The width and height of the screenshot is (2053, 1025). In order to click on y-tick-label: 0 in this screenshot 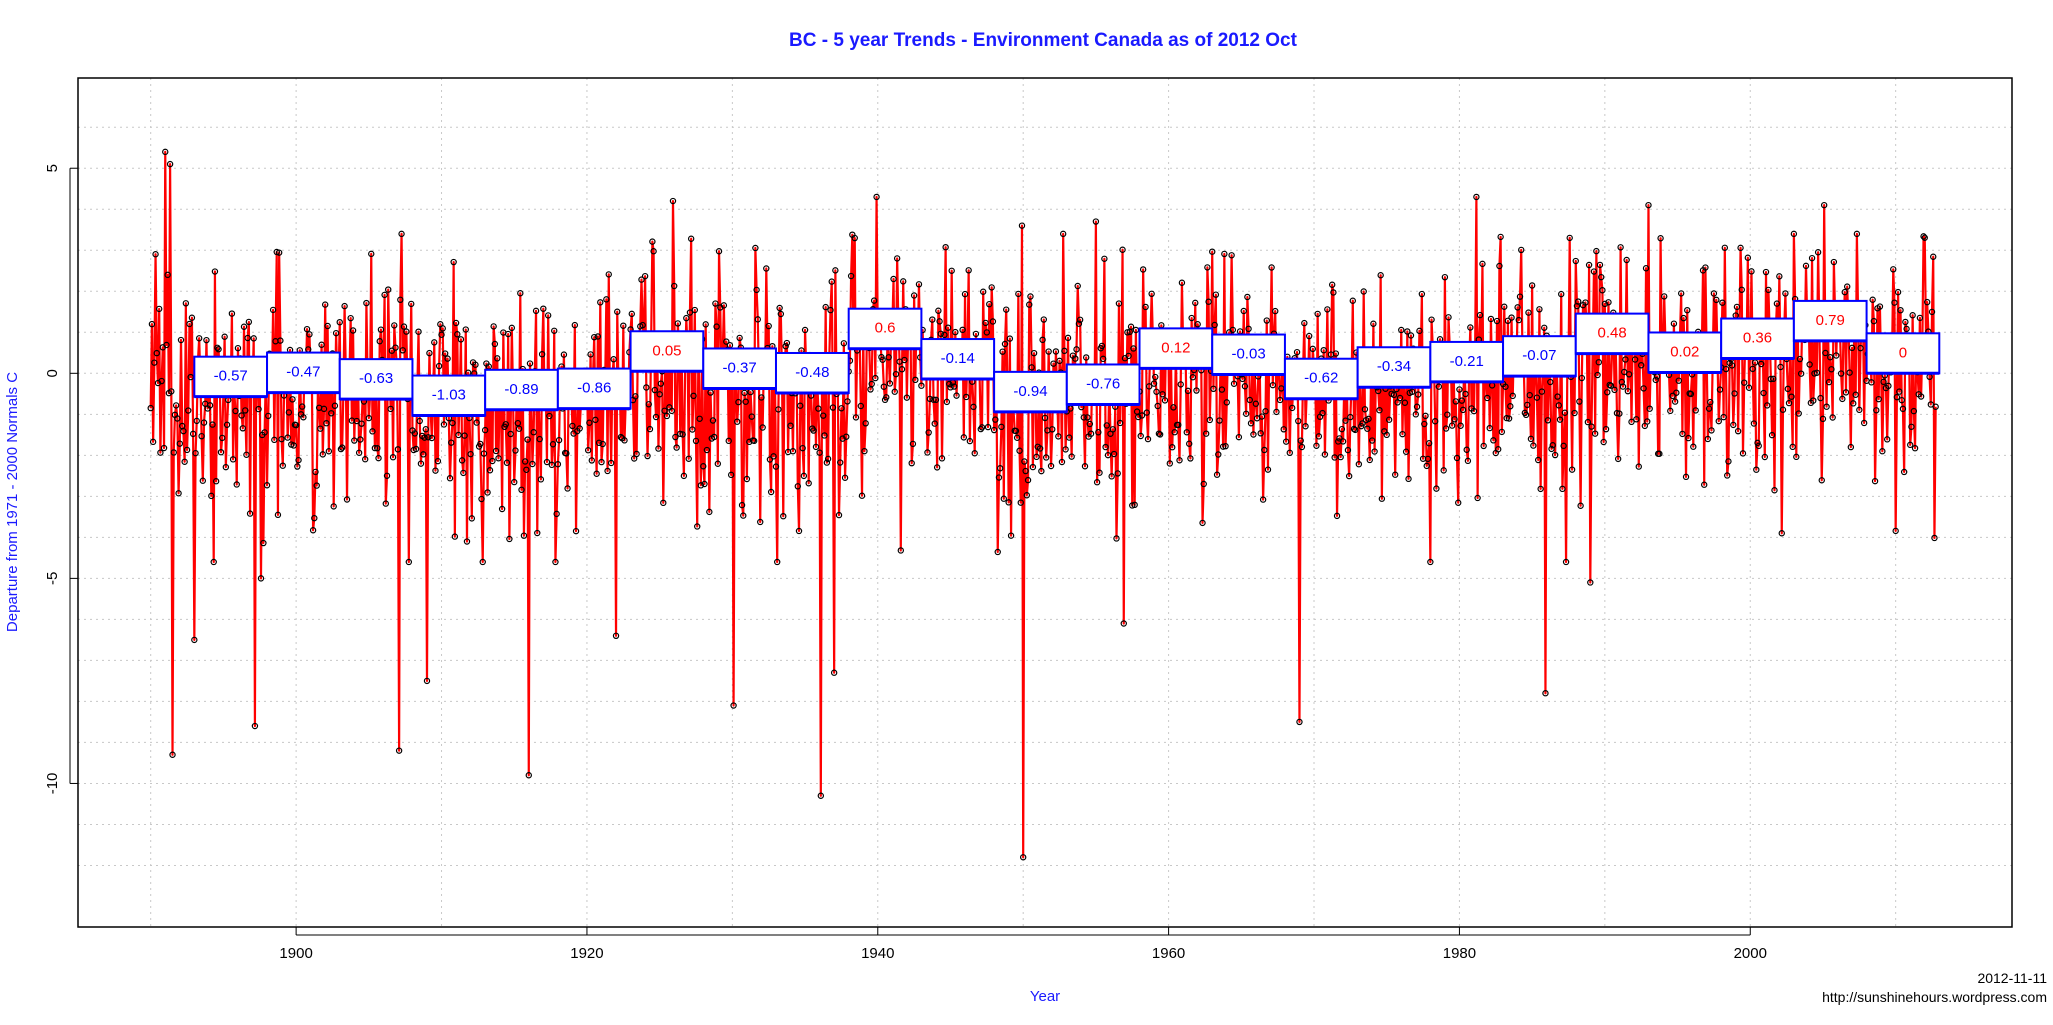, I will do `click(52, 373)`.